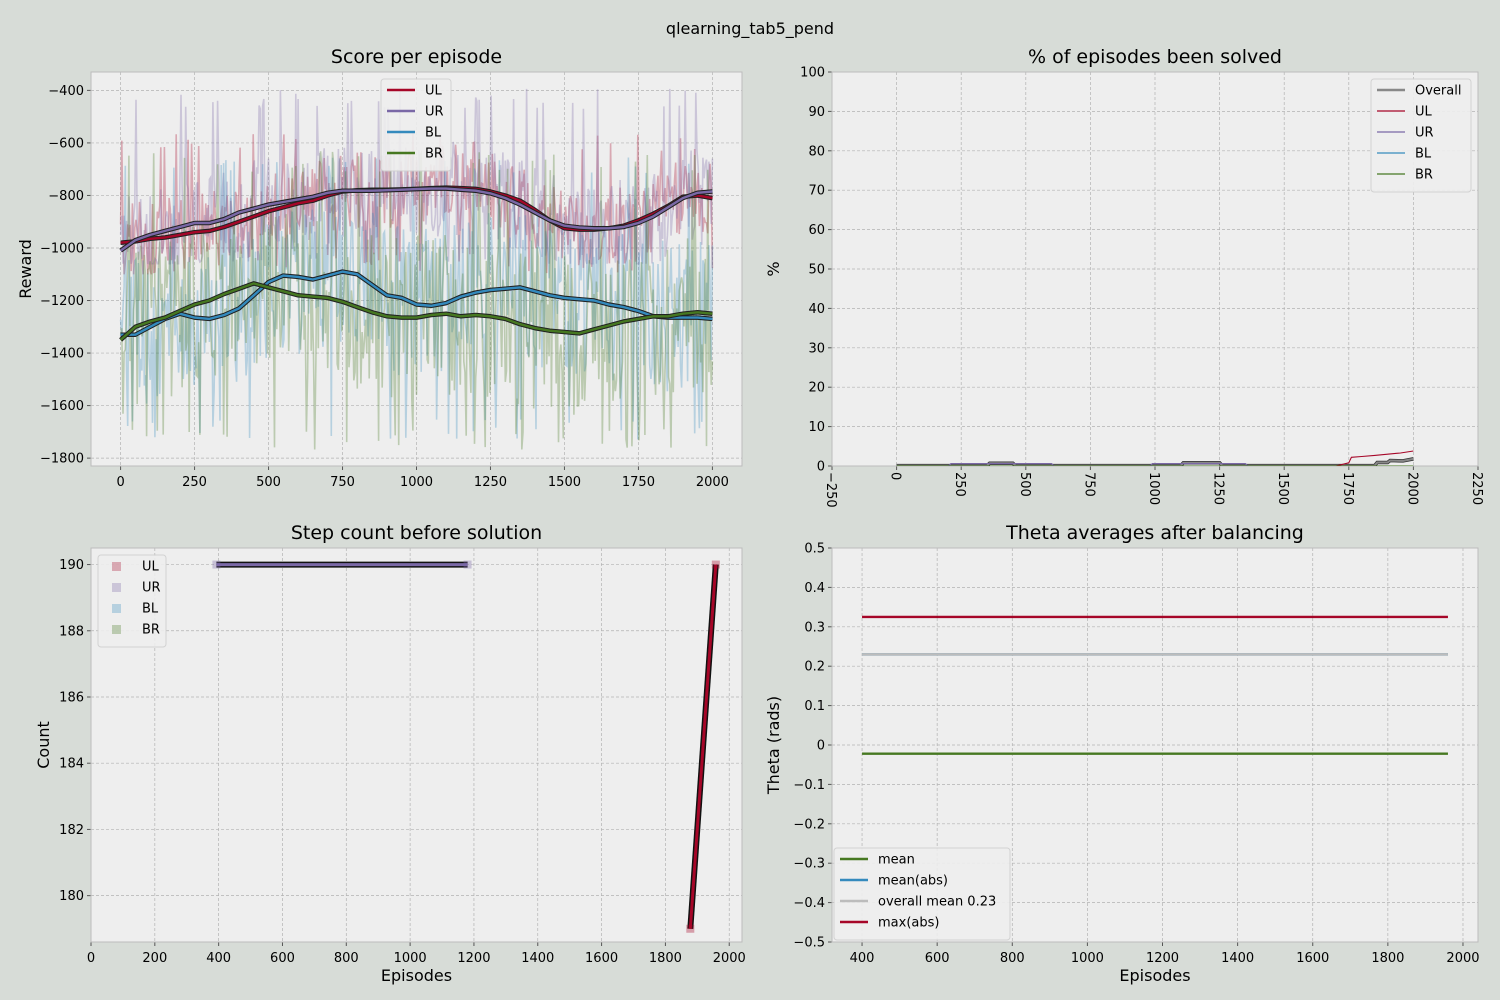  Describe the element at coordinates (896, 860) in the screenshot. I see `legend-label: mean` at that location.